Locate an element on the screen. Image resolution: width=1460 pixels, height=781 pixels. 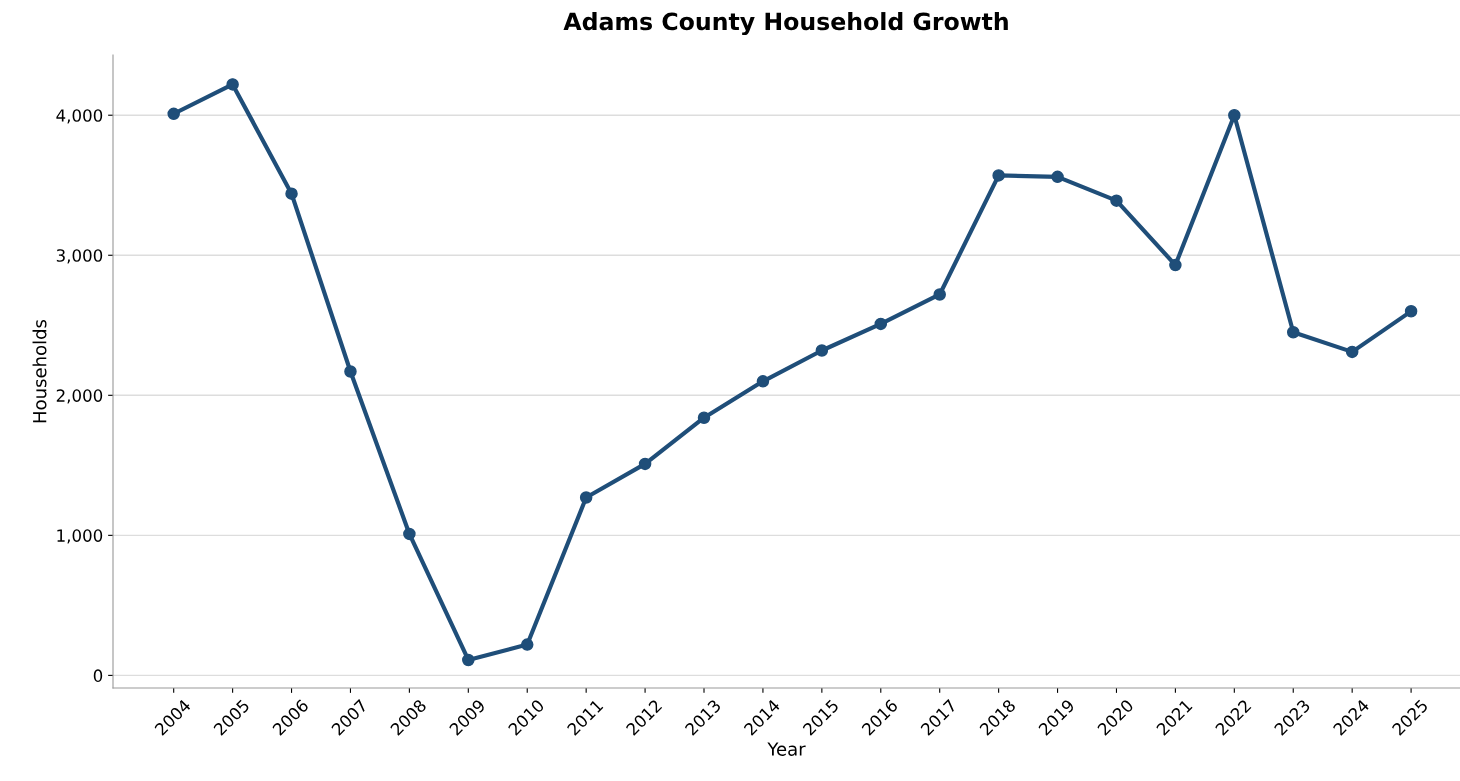
y-tick-label: 1,000 is located at coordinates (80, 536).